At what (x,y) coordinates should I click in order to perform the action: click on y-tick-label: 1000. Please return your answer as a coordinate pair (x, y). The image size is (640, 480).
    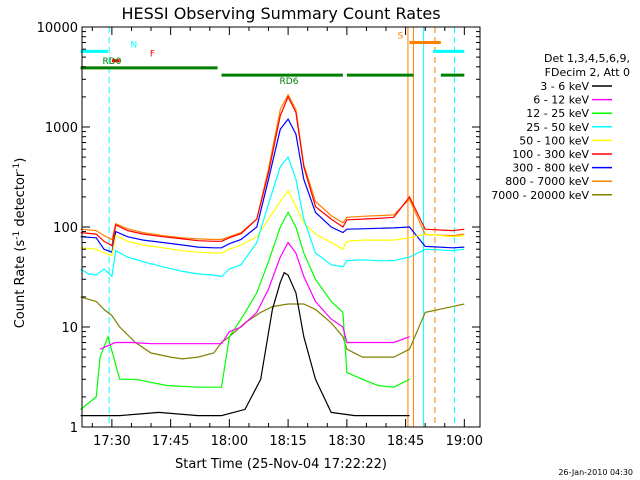
    Looking at the image, I should click on (61, 128).